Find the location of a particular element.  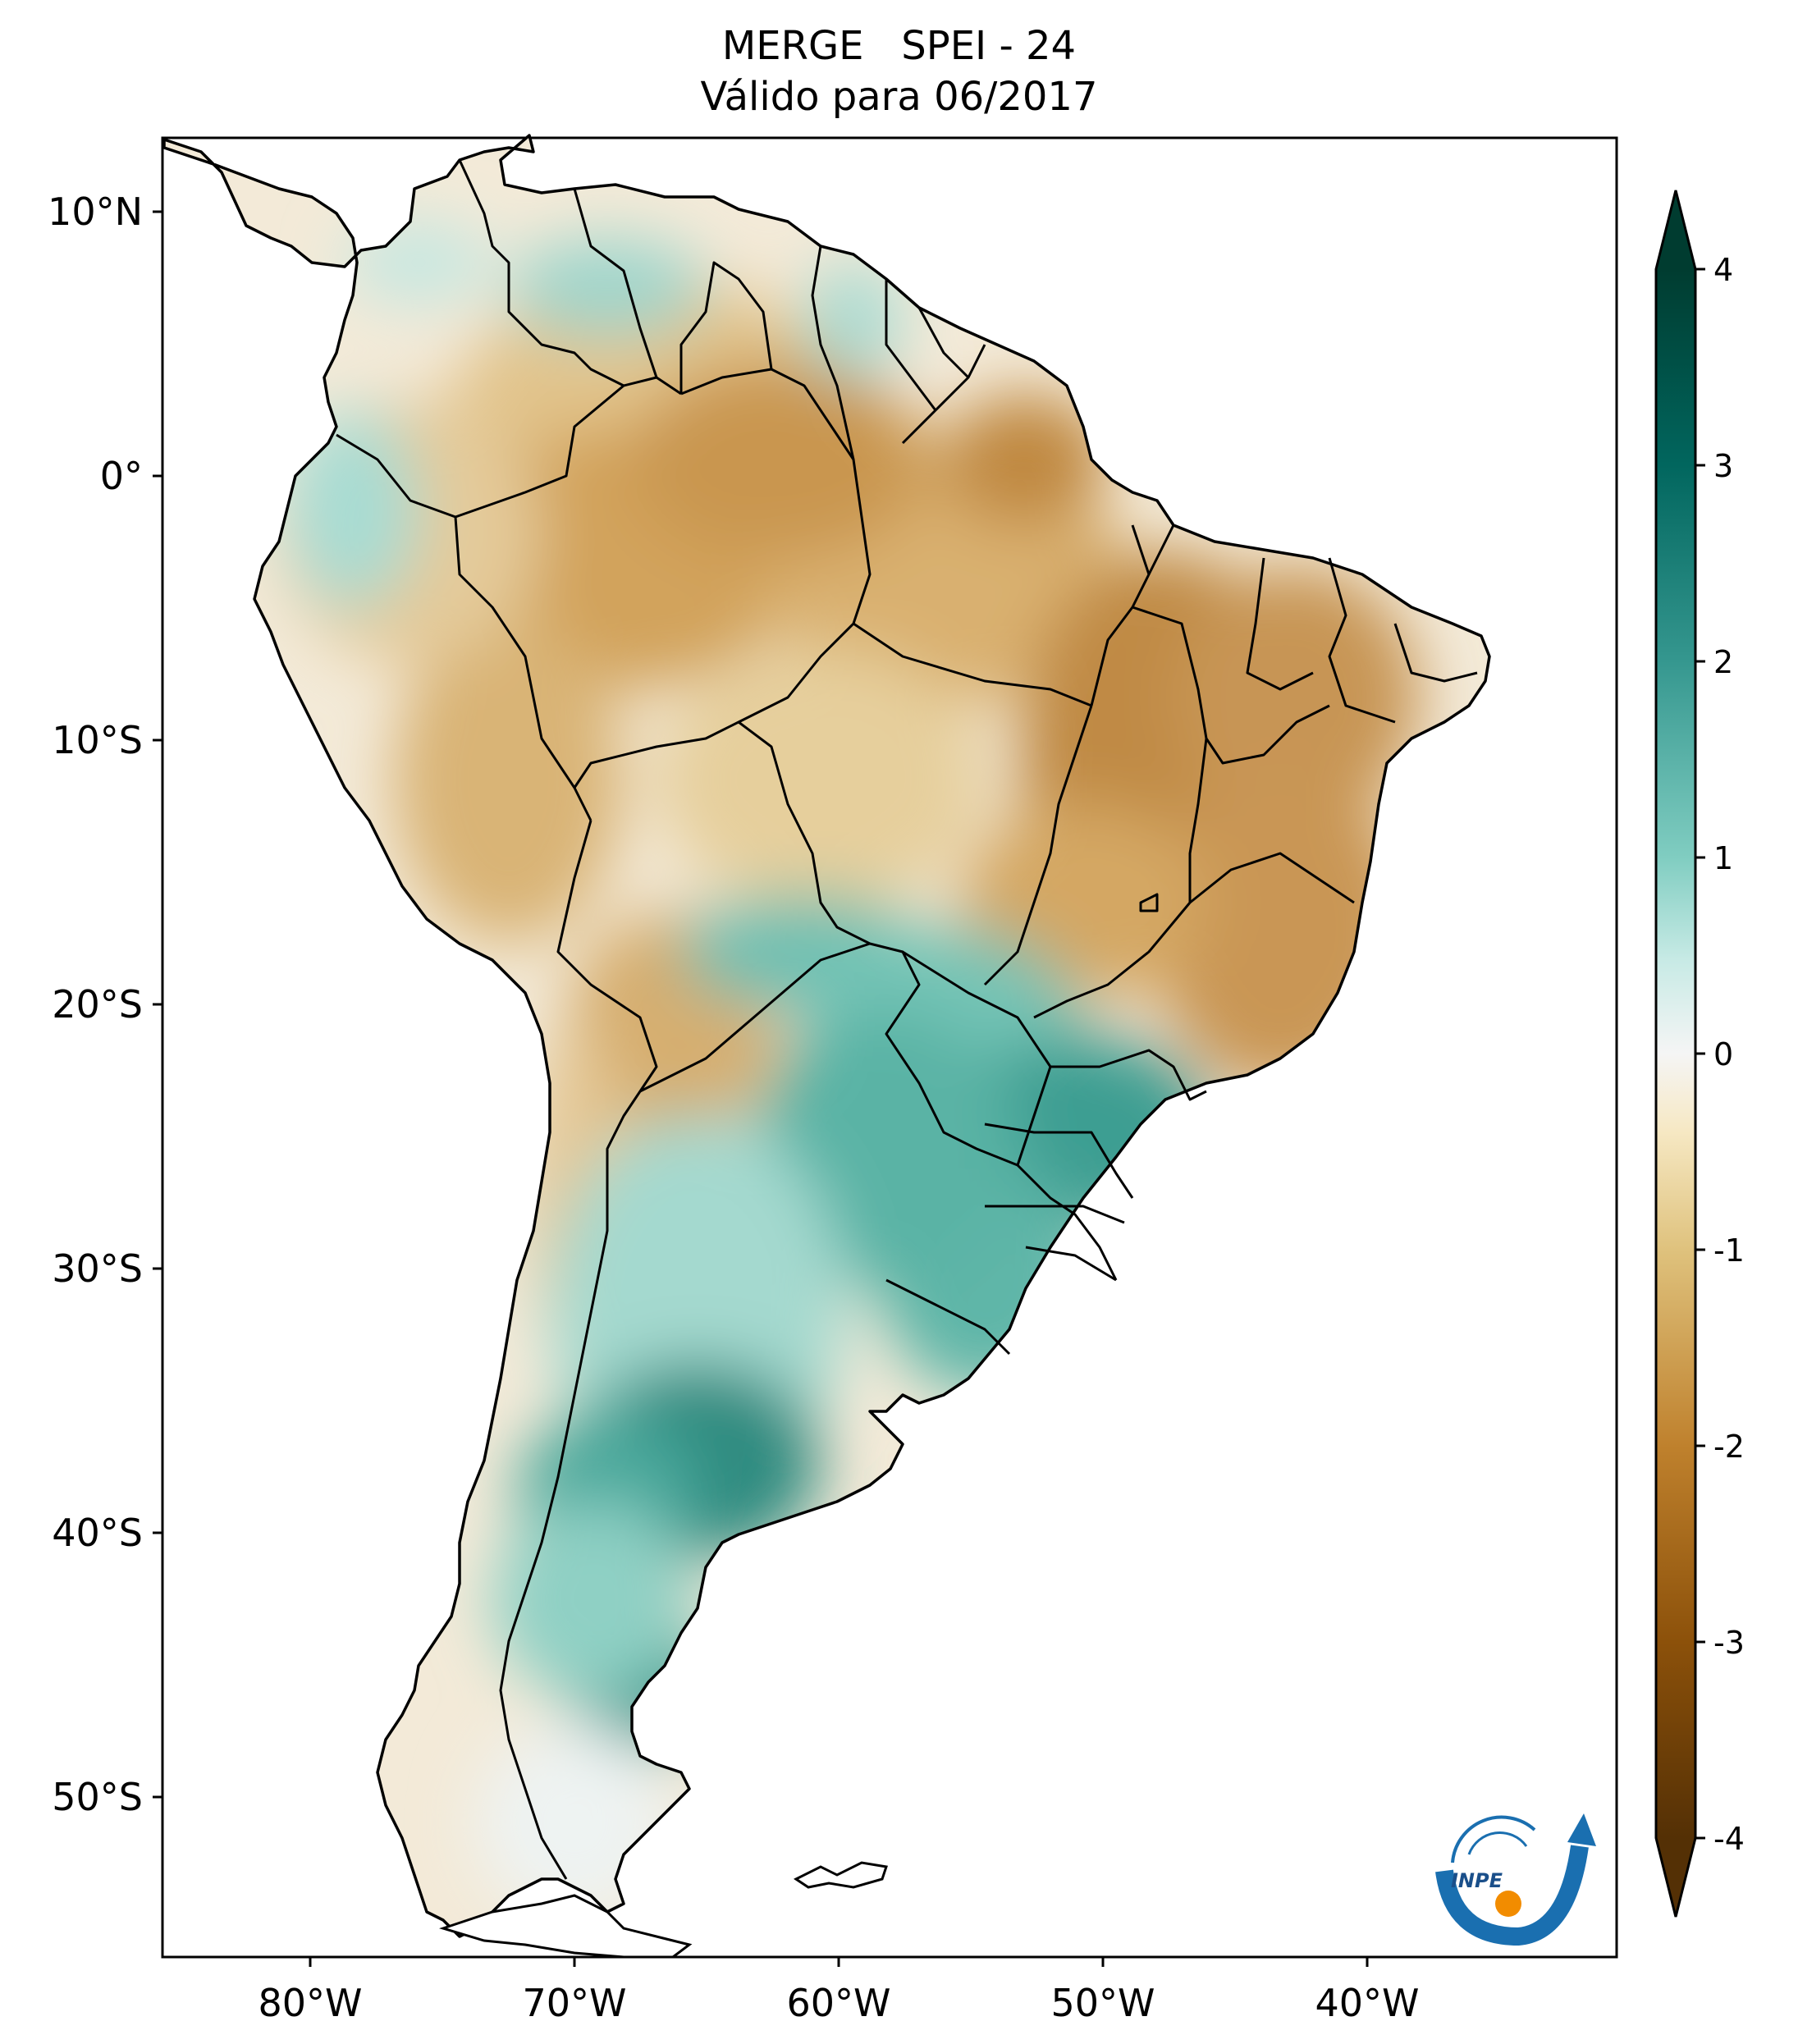

lon-tick-label: 60°W is located at coordinates (838, 2003).